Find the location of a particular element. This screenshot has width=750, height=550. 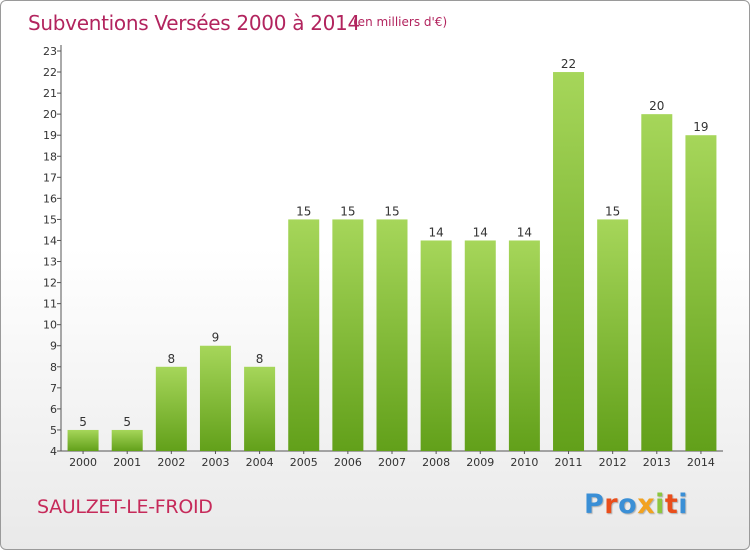

y-tick-label: 19 is located at coordinates (50, 135).